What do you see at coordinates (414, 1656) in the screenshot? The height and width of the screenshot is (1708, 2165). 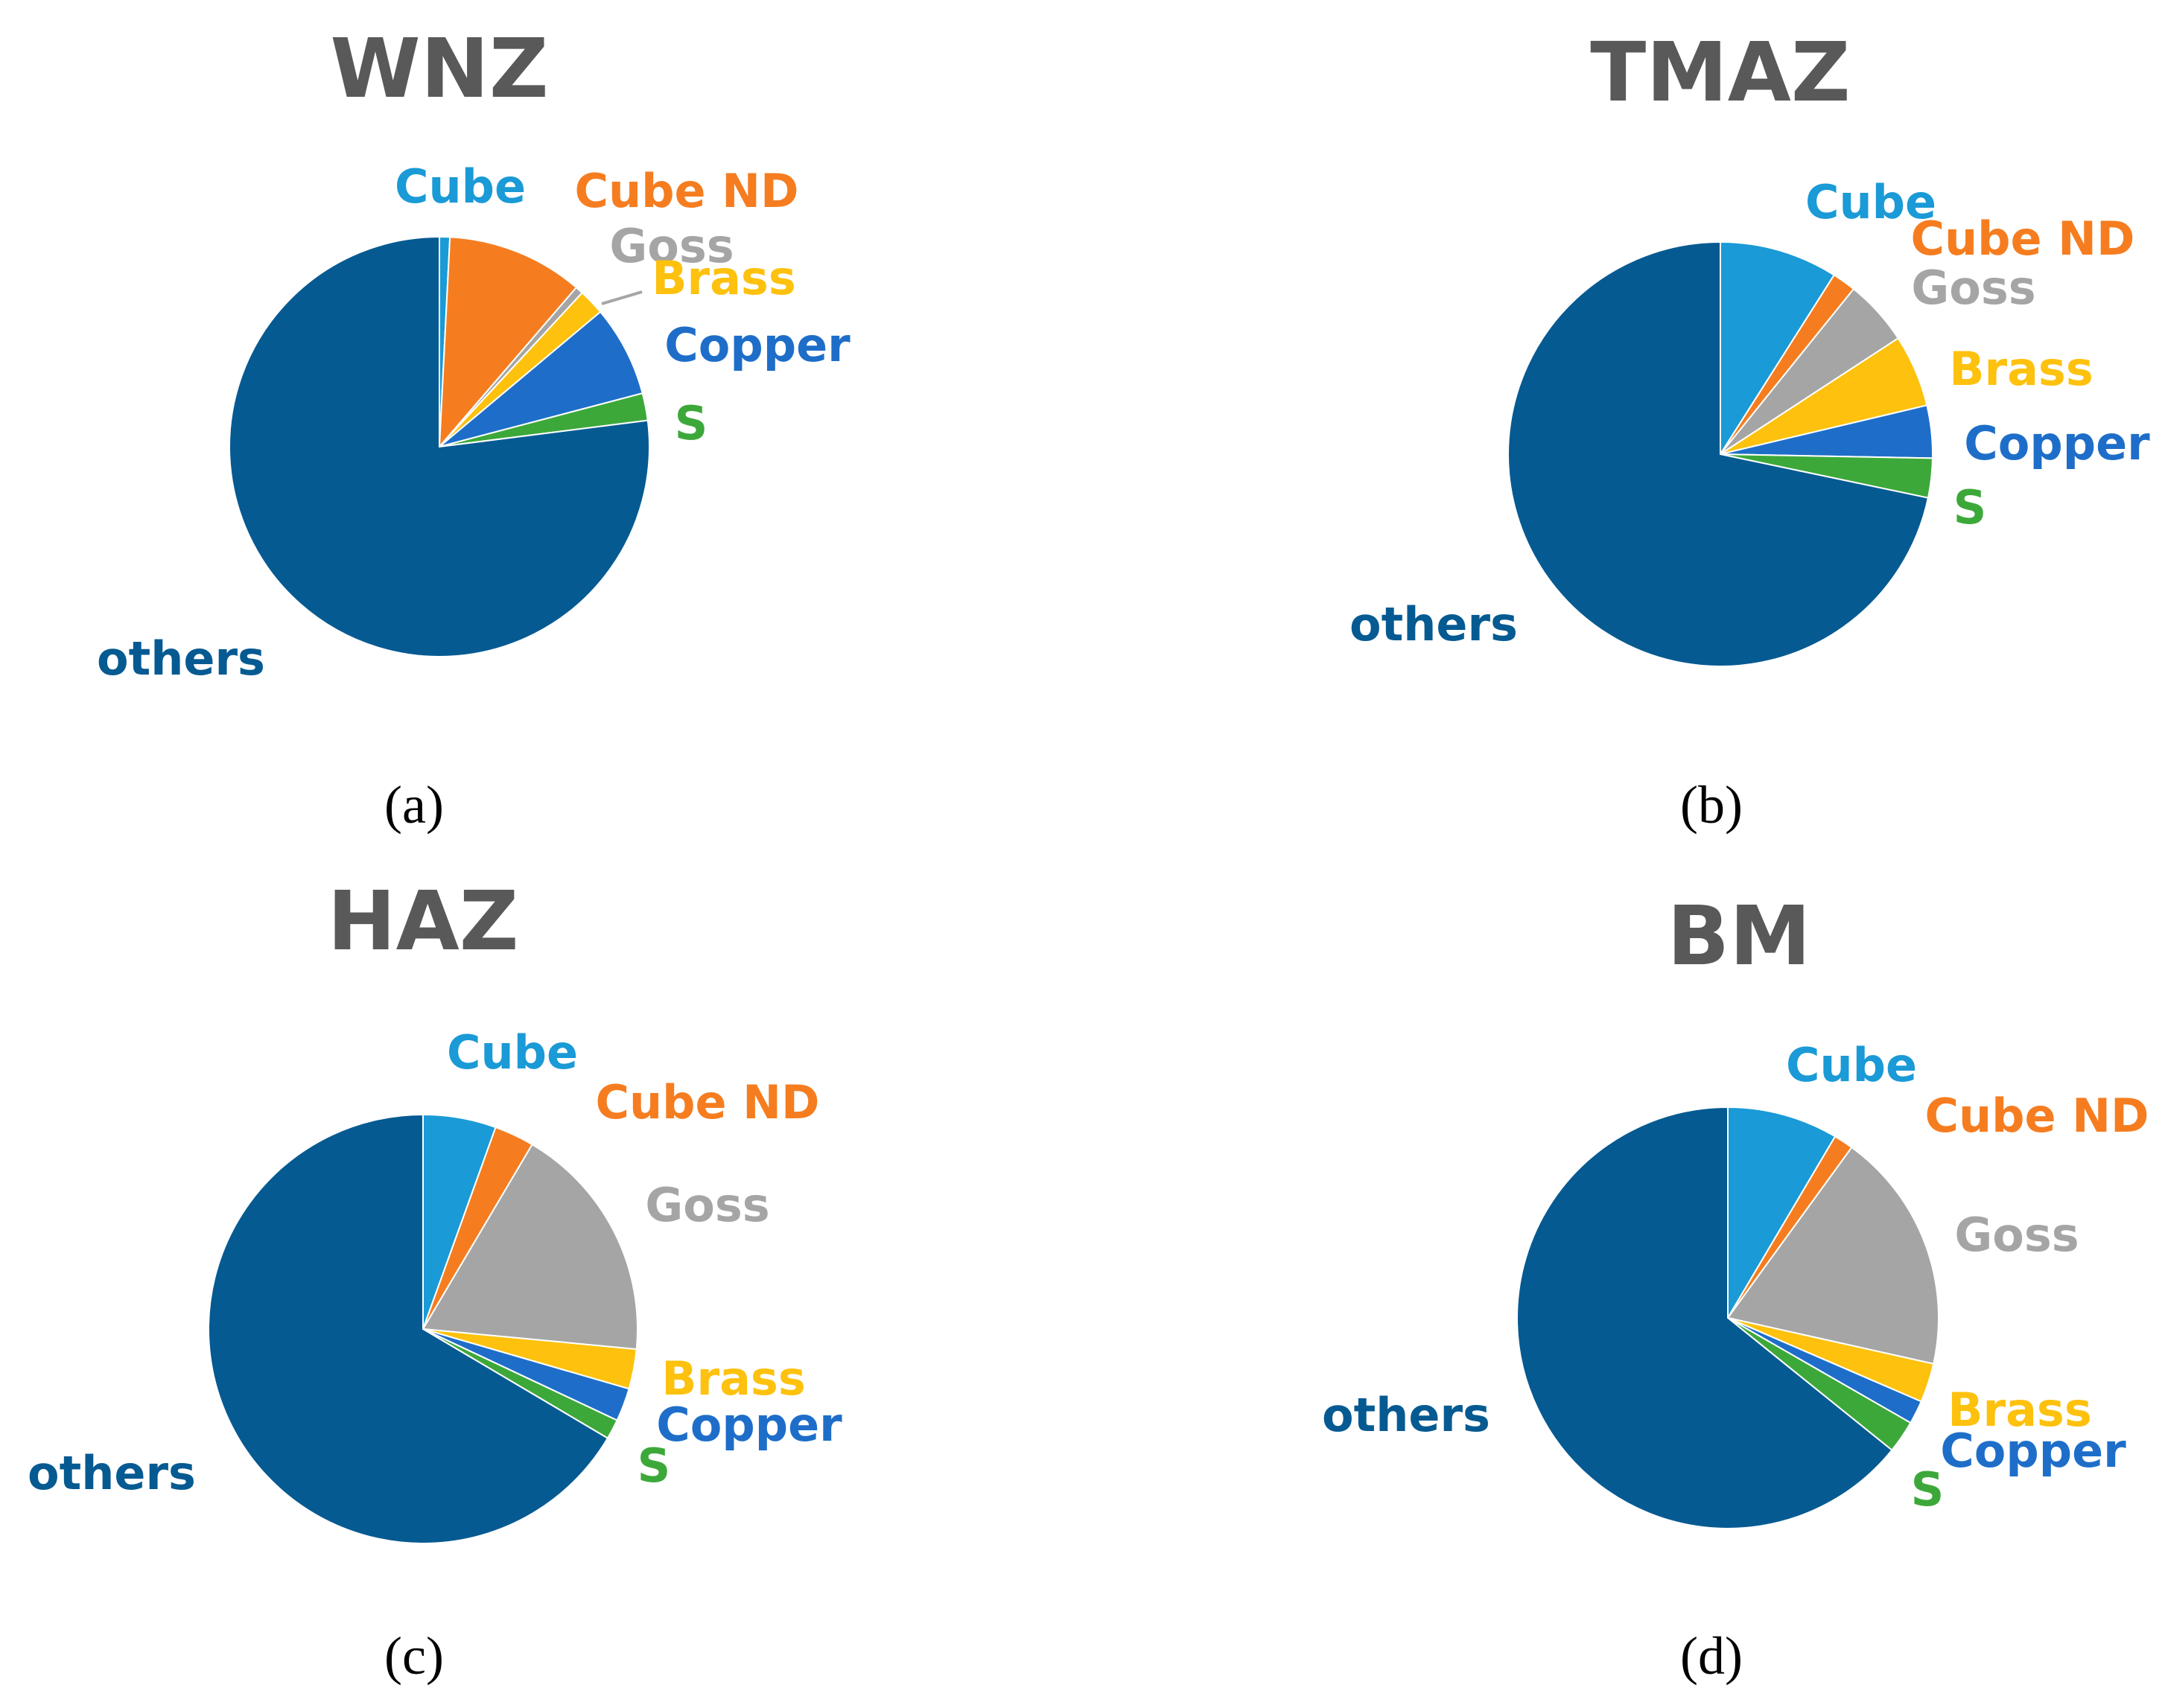 I see `panel-label-c: (c)` at bounding box center [414, 1656].